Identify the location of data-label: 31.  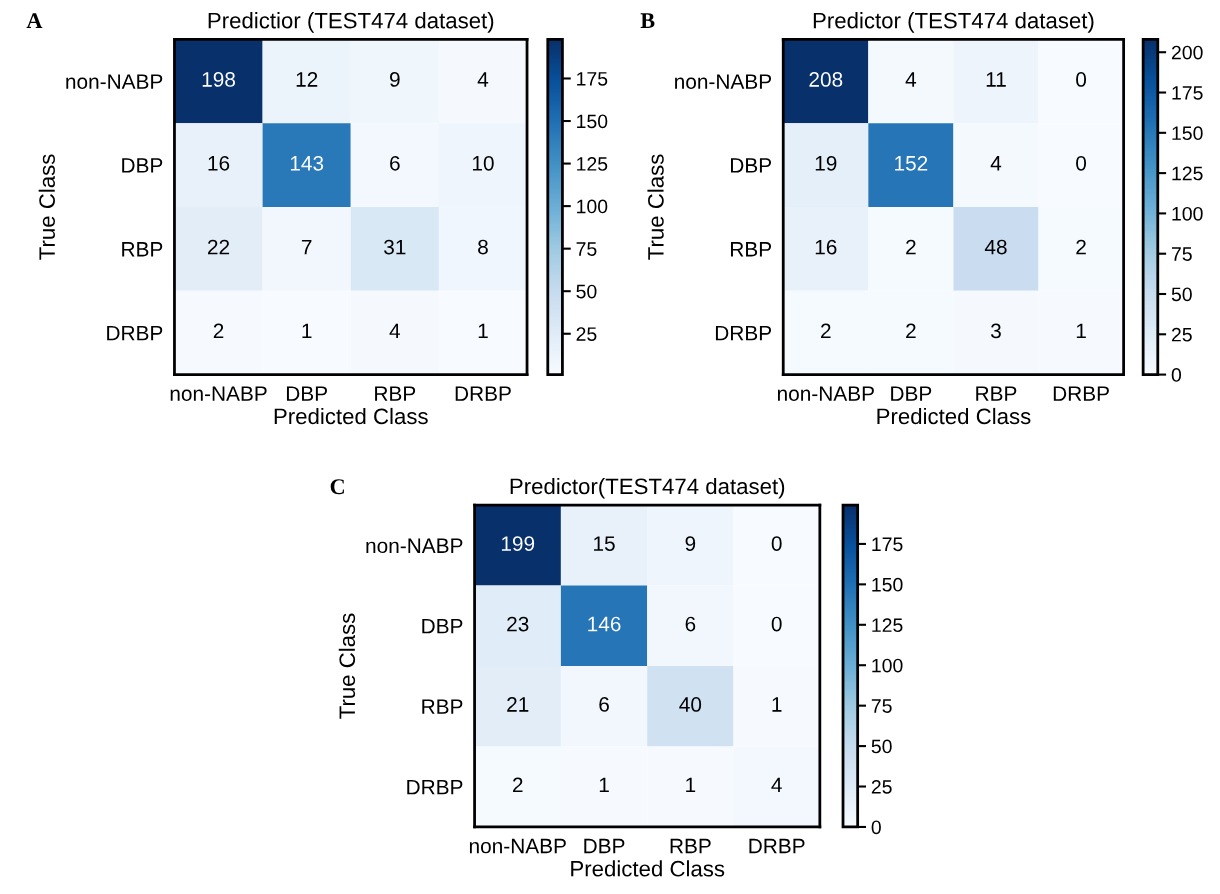
(395, 247).